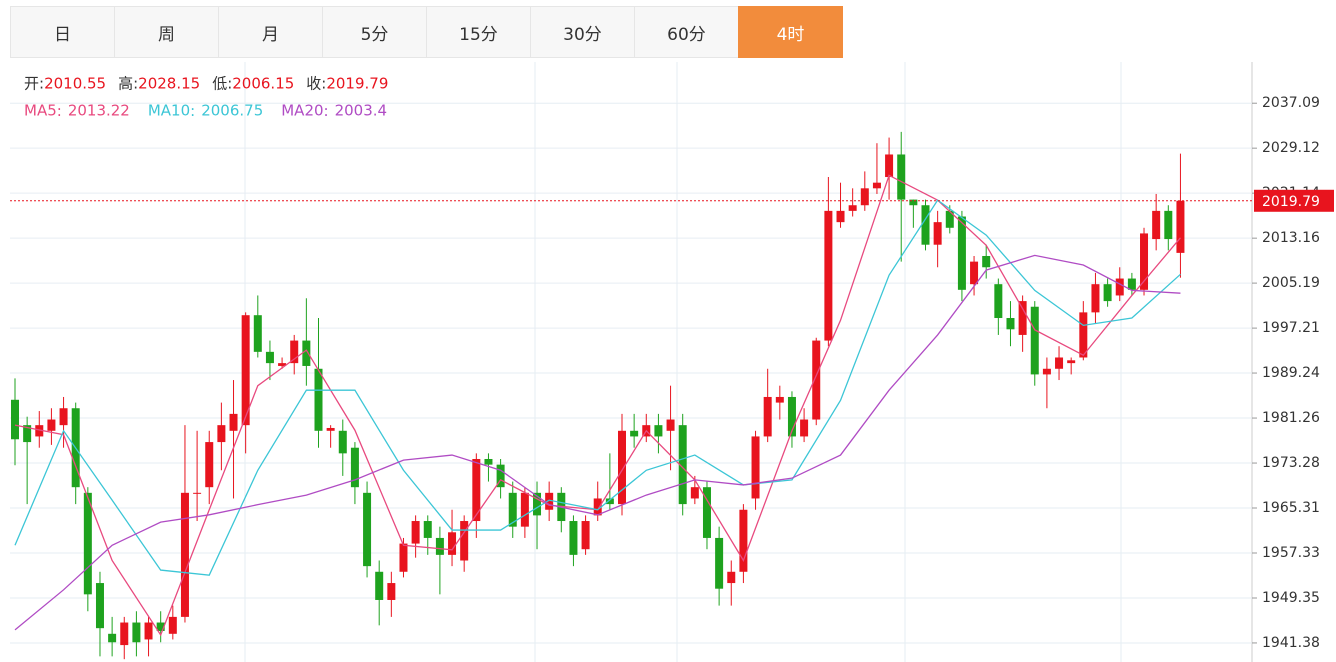 Image resolution: width=1336 pixels, height=662 pixels. What do you see at coordinates (374, 32) in the screenshot?
I see `period-tab: 5分` at bounding box center [374, 32].